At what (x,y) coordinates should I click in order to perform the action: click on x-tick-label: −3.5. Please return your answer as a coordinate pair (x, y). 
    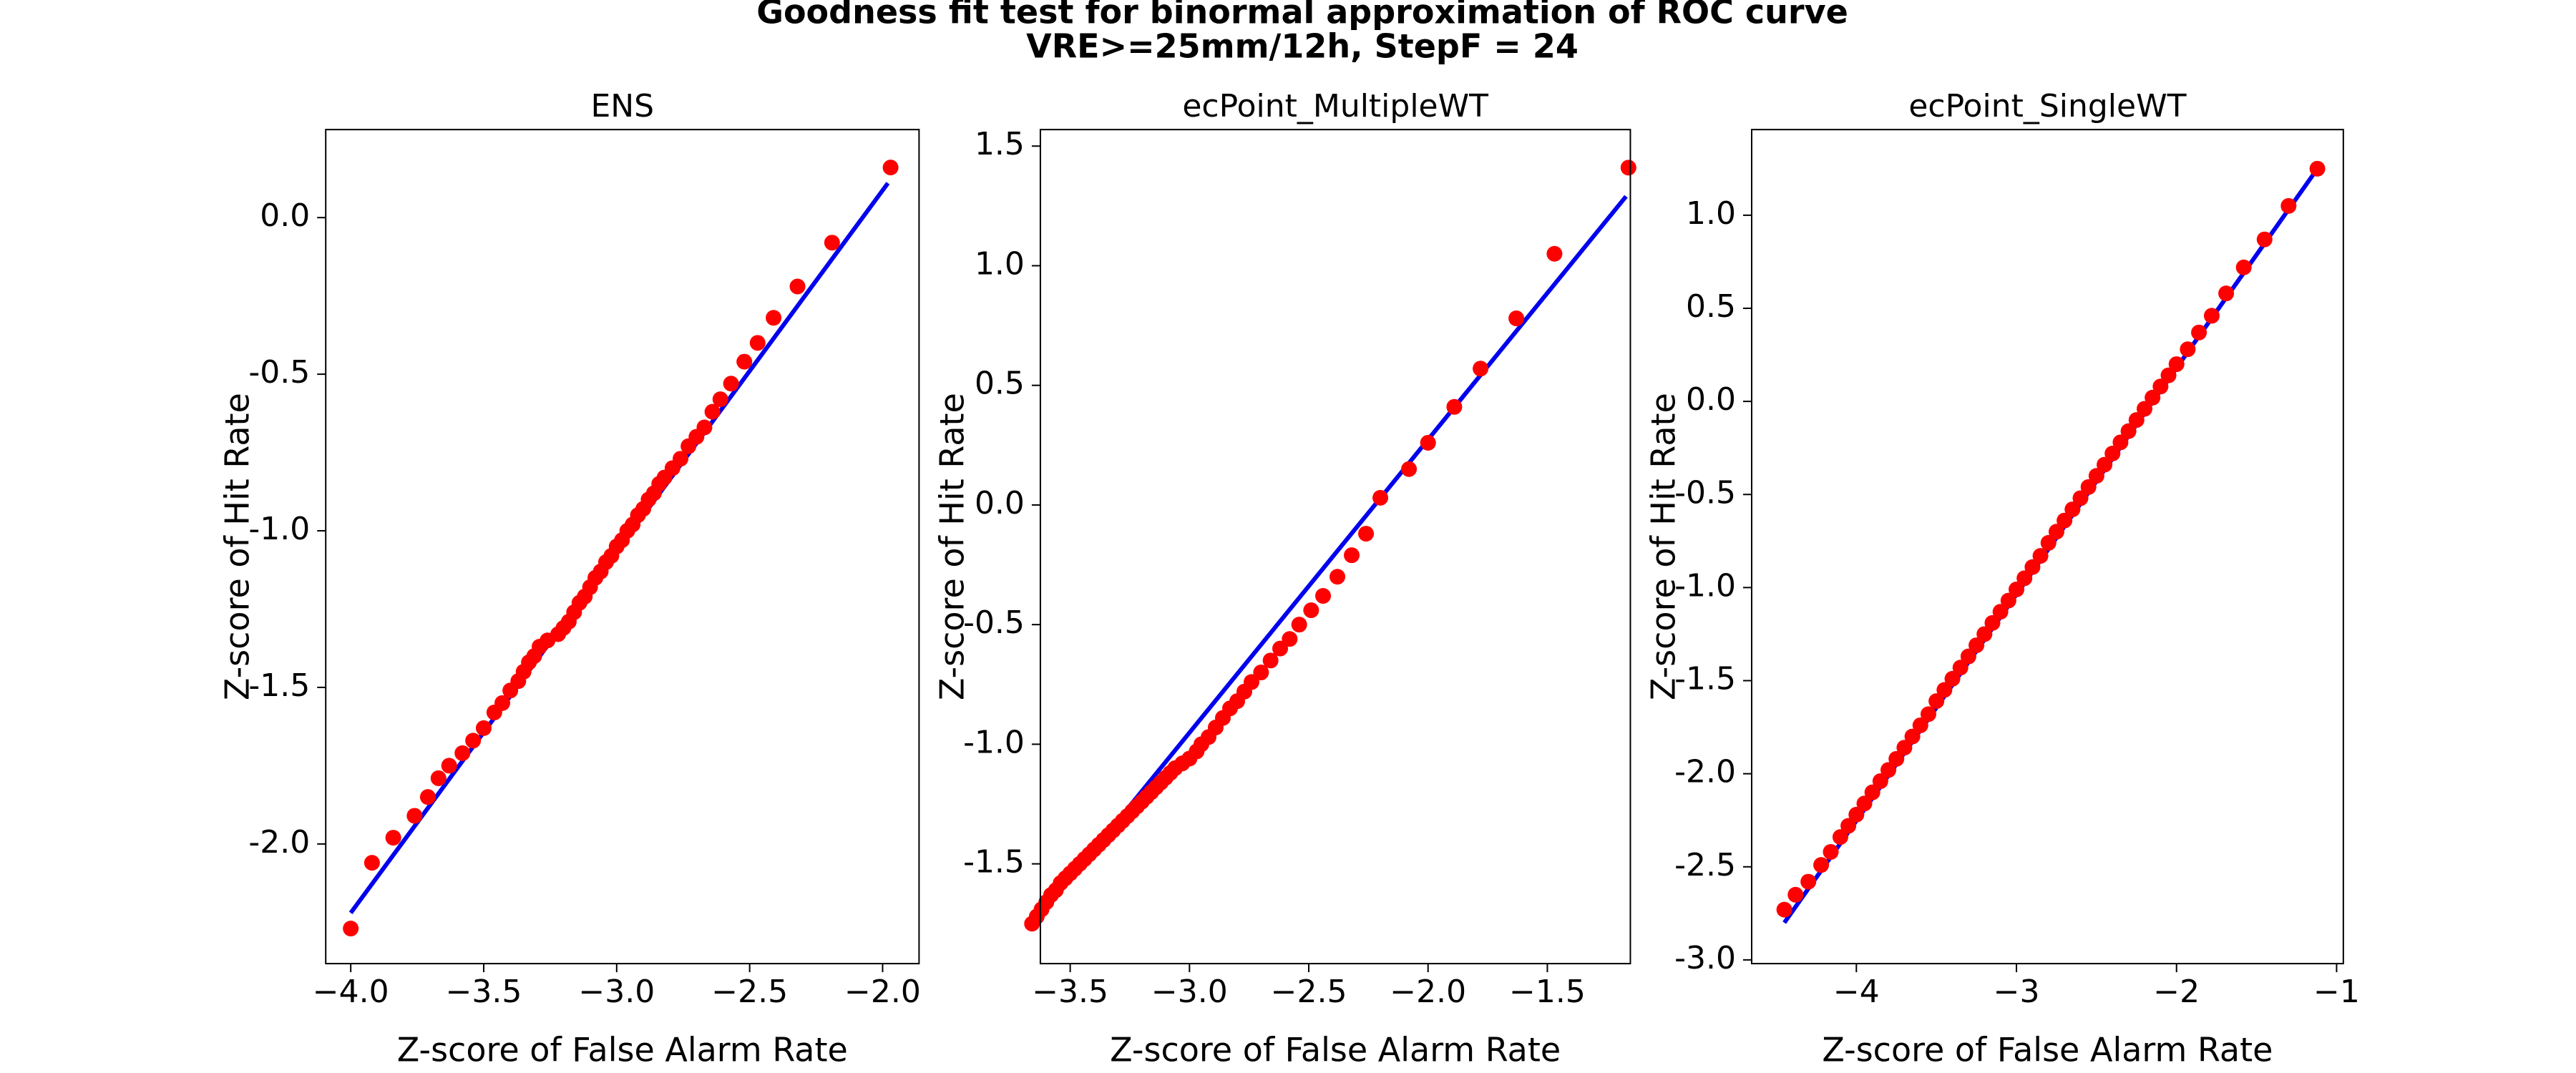
    Looking at the image, I should click on (484, 992).